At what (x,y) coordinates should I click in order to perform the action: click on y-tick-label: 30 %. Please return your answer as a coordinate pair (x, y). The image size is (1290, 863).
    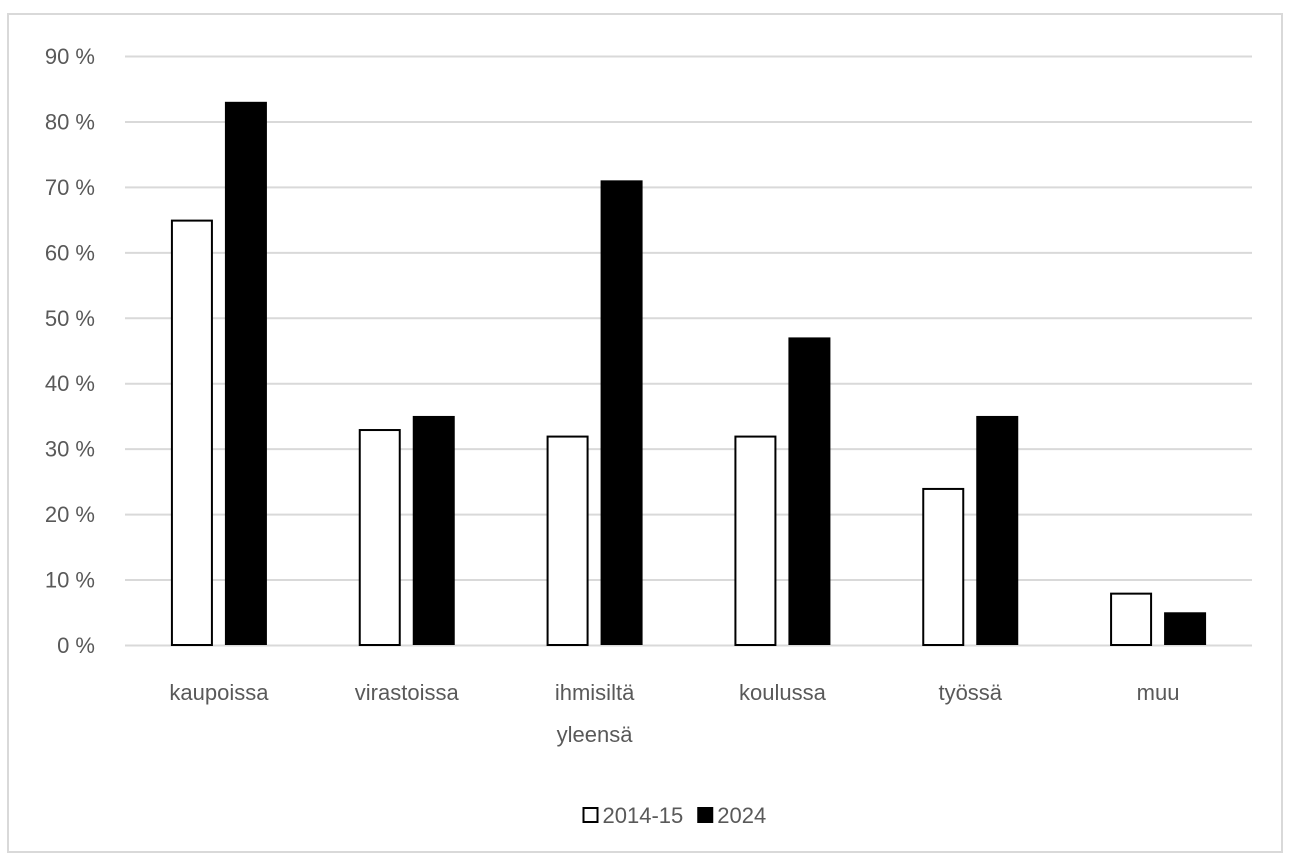
    Looking at the image, I should click on (70, 449).